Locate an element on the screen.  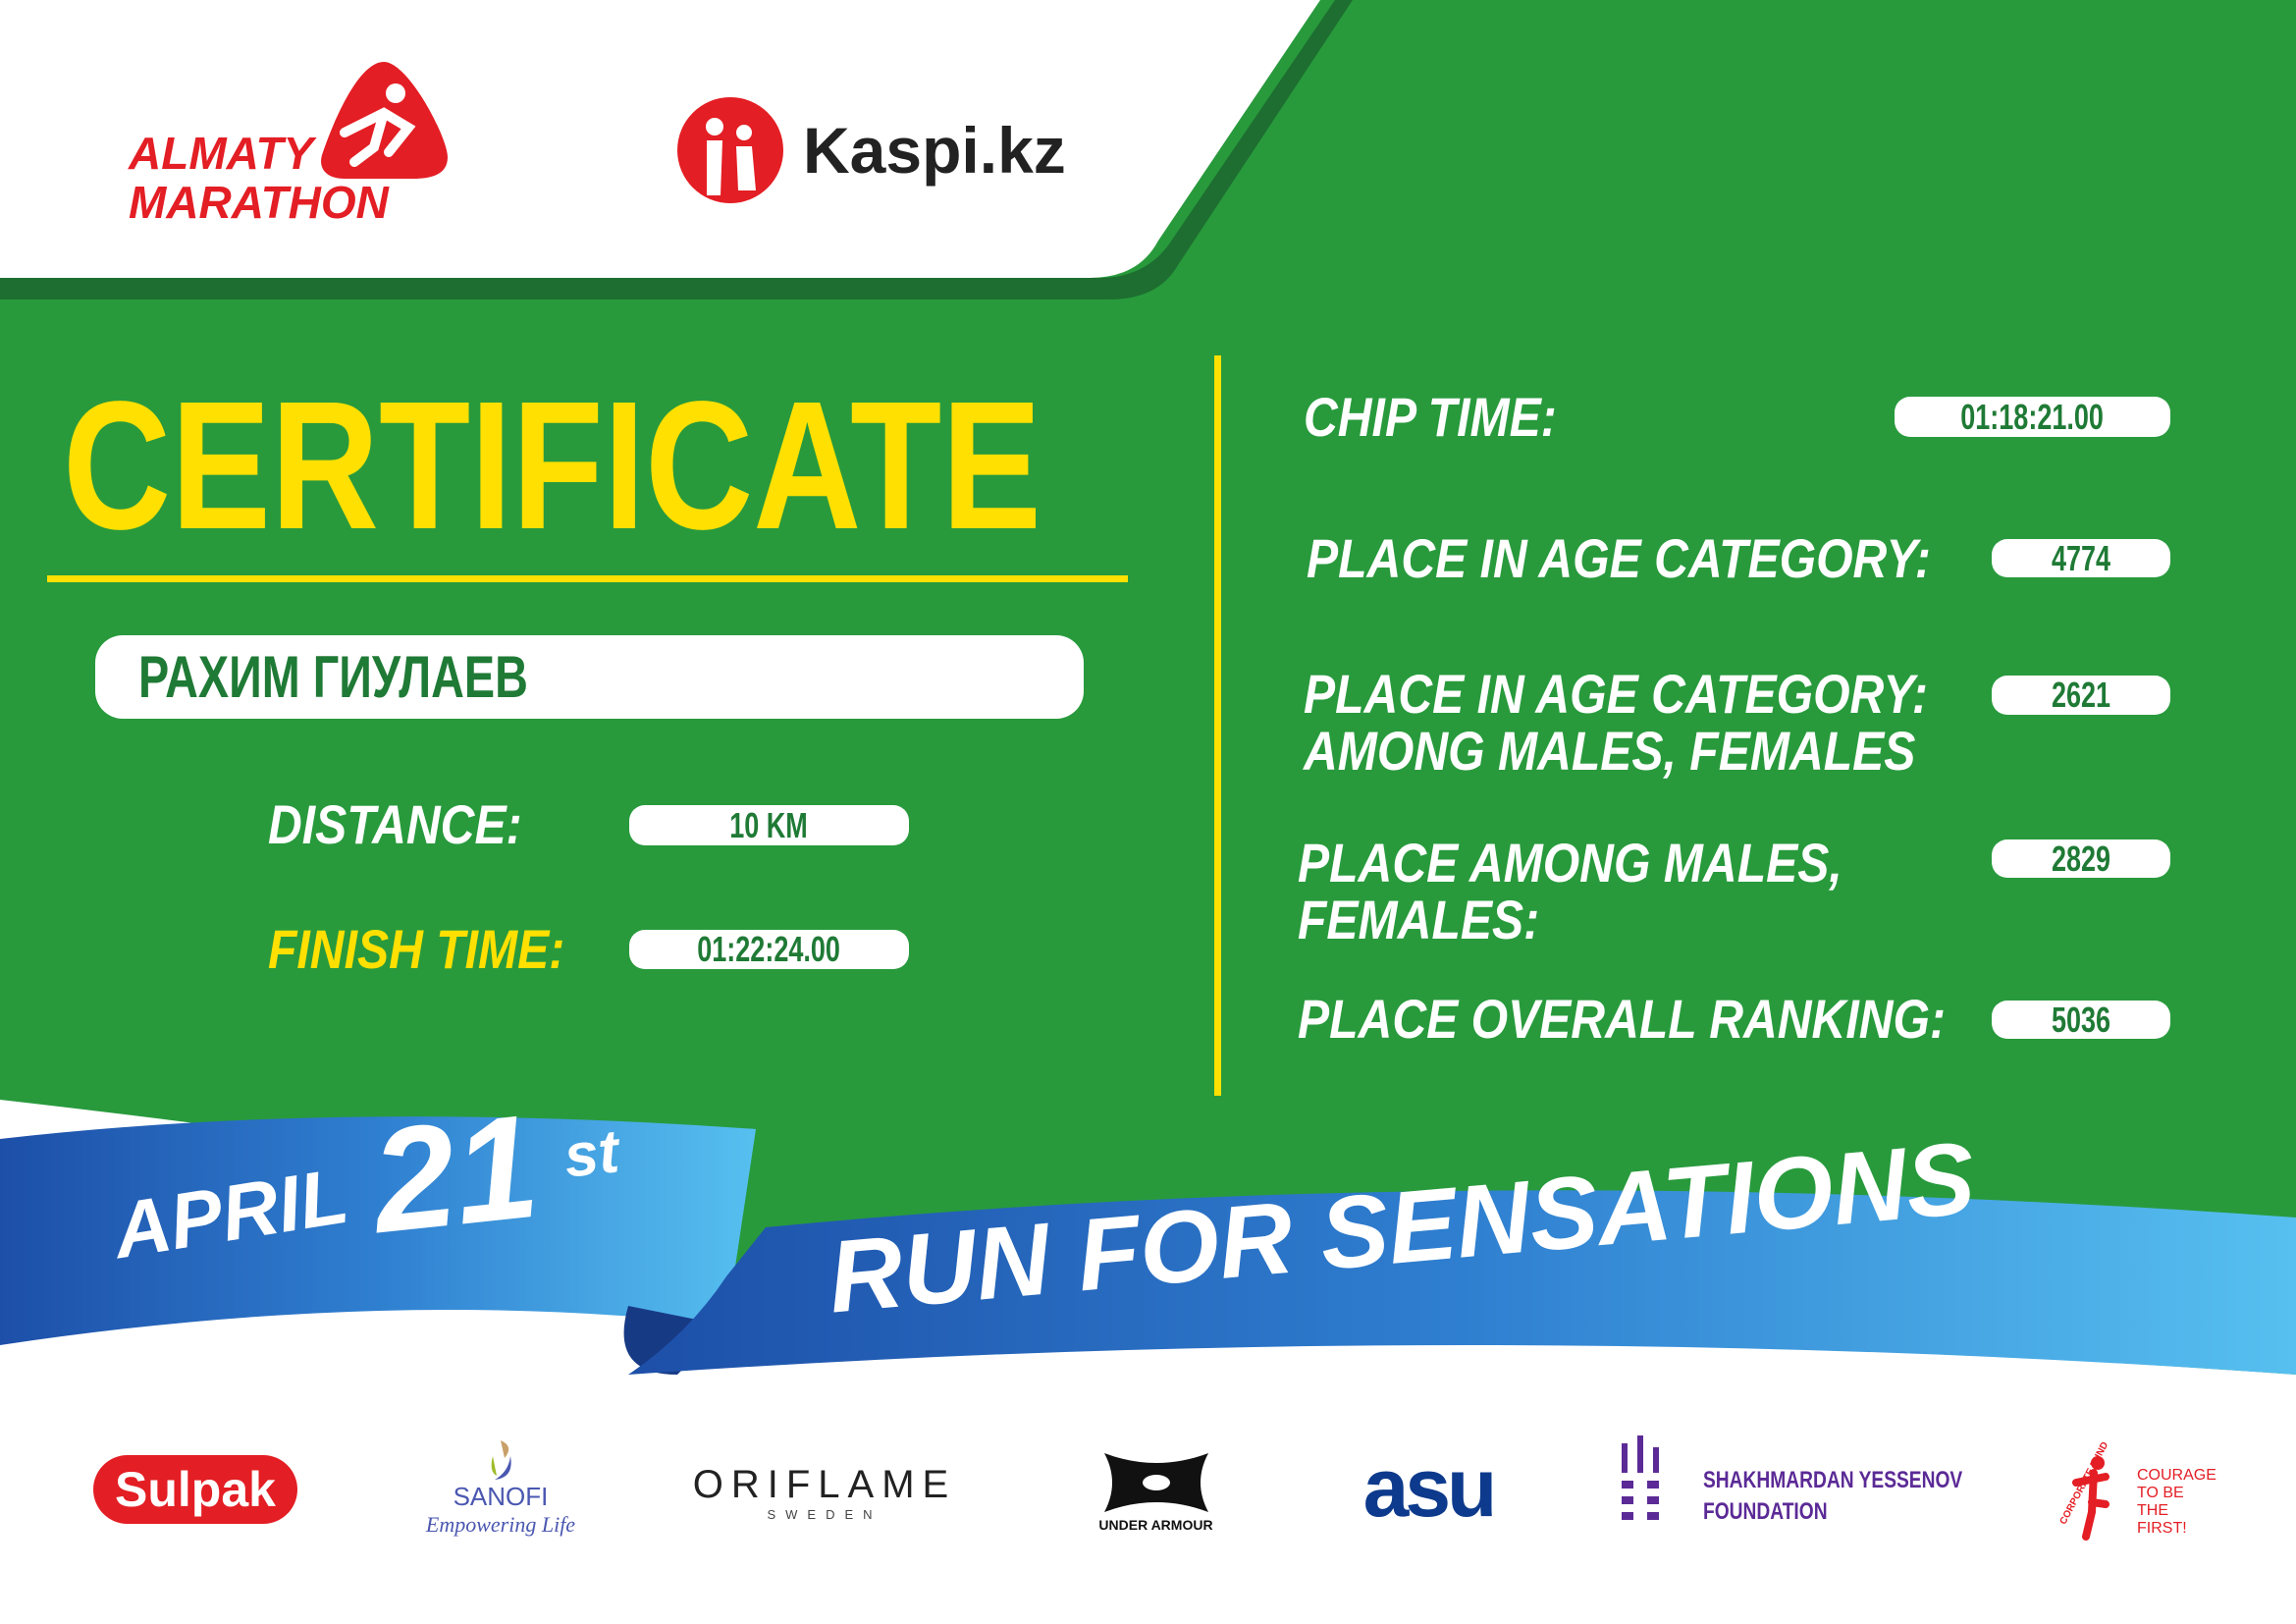
age-category-gender-value: 2621 is located at coordinates (2081, 695).